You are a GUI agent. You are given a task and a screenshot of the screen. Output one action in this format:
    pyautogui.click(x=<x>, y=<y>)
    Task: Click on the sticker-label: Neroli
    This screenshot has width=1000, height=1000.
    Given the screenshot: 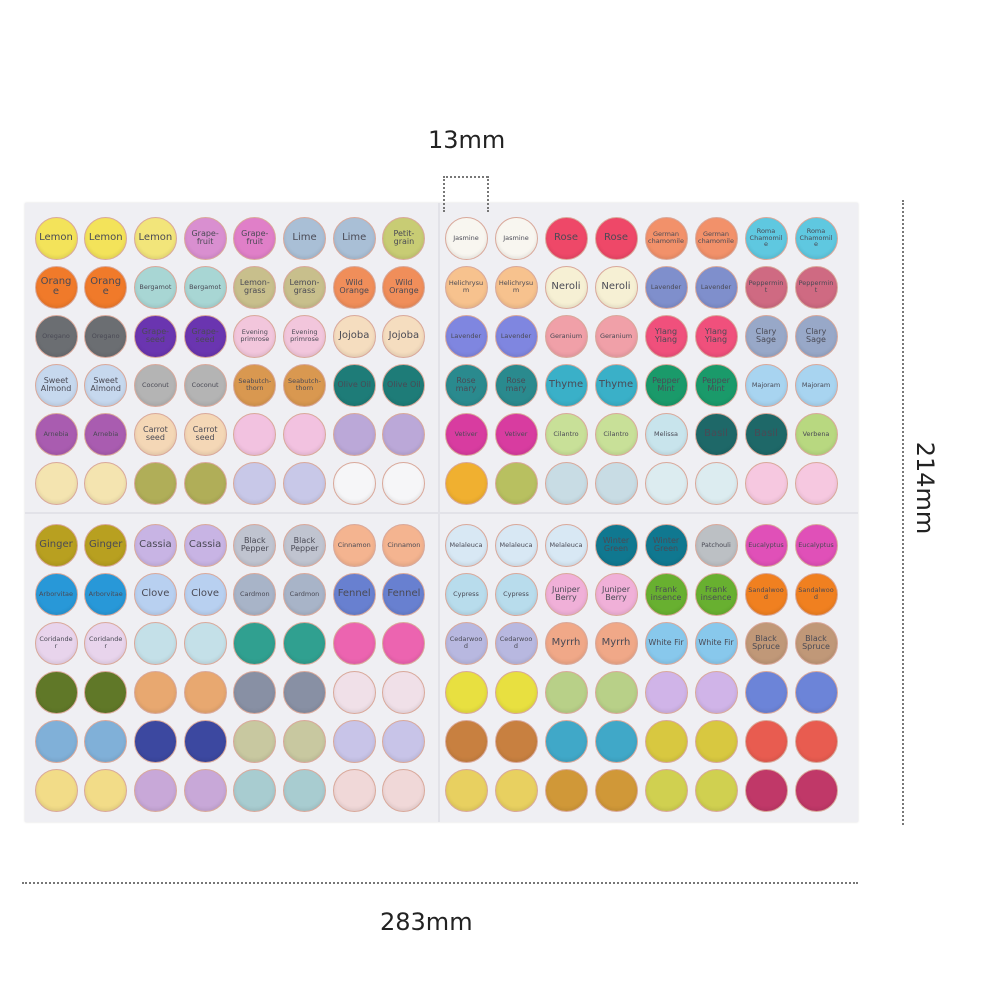 What is the action you would take?
    pyautogui.click(x=566, y=286)
    